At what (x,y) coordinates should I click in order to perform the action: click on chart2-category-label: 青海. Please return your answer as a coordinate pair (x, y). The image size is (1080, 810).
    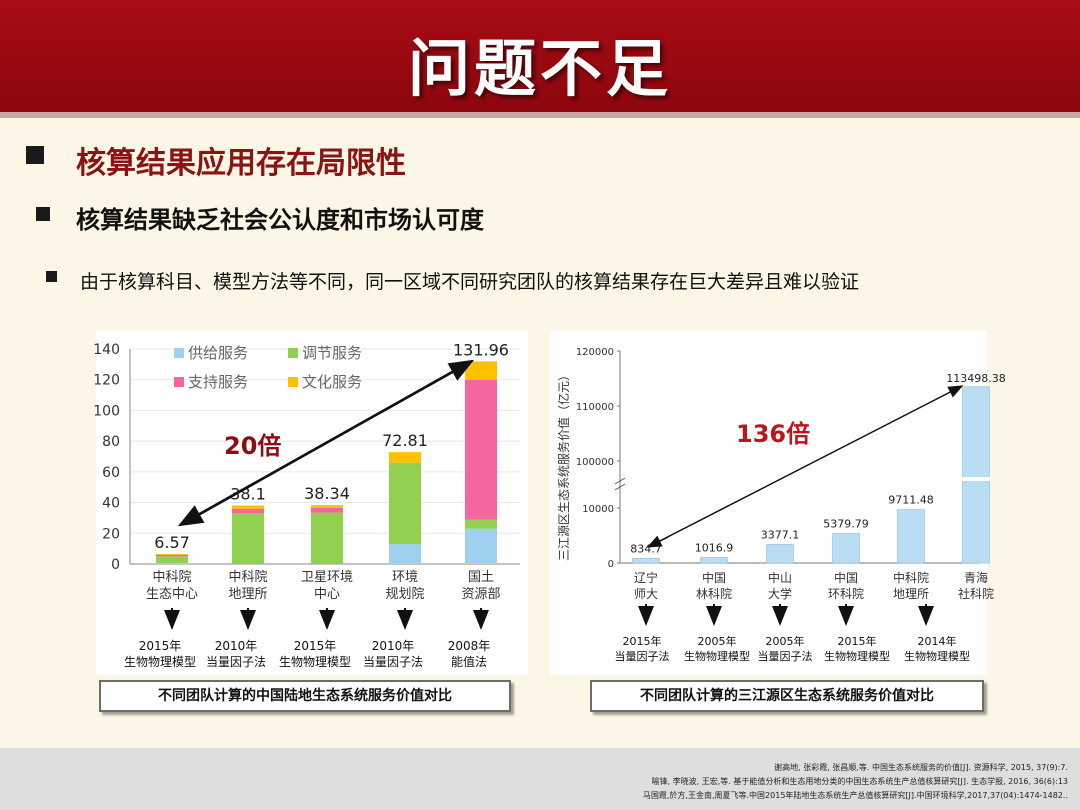
    Looking at the image, I should click on (976, 577).